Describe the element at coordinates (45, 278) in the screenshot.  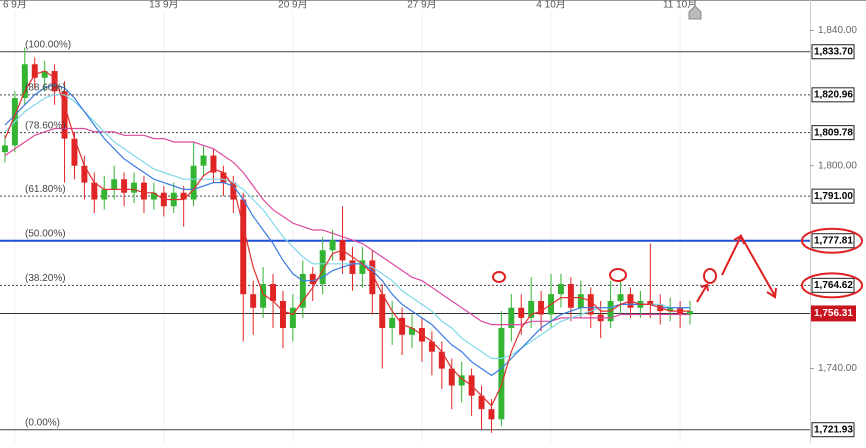
I see `fib-pct-label: (38.20%)` at that location.